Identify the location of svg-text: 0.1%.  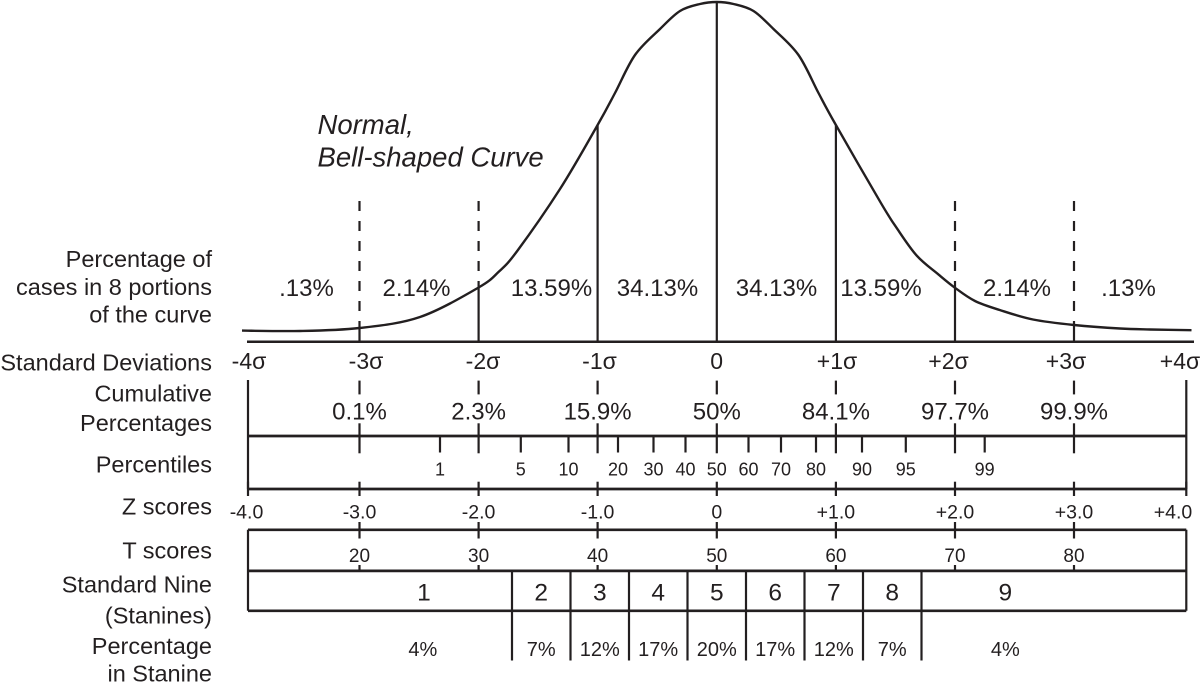
(359, 411).